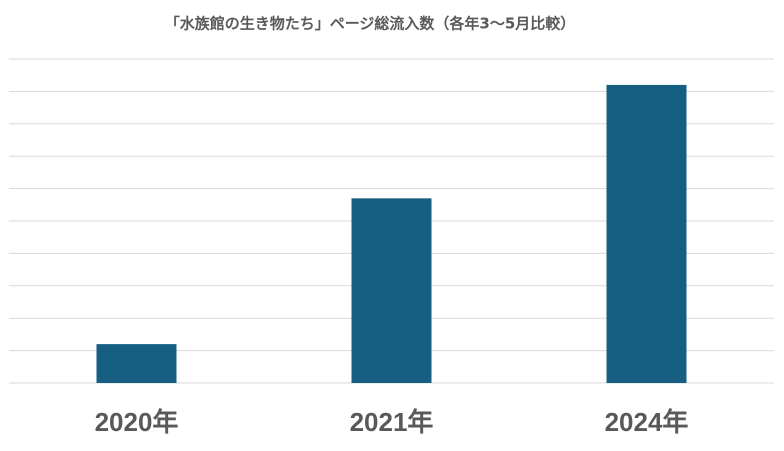 This screenshot has width=784, height=451. What do you see at coordinates (370, 24) in the screenshot?
I see `chart-title: 「水族館の生き物たち」ページ総流入数（各年3〜5月比較）` at bounding box center [370, 24].